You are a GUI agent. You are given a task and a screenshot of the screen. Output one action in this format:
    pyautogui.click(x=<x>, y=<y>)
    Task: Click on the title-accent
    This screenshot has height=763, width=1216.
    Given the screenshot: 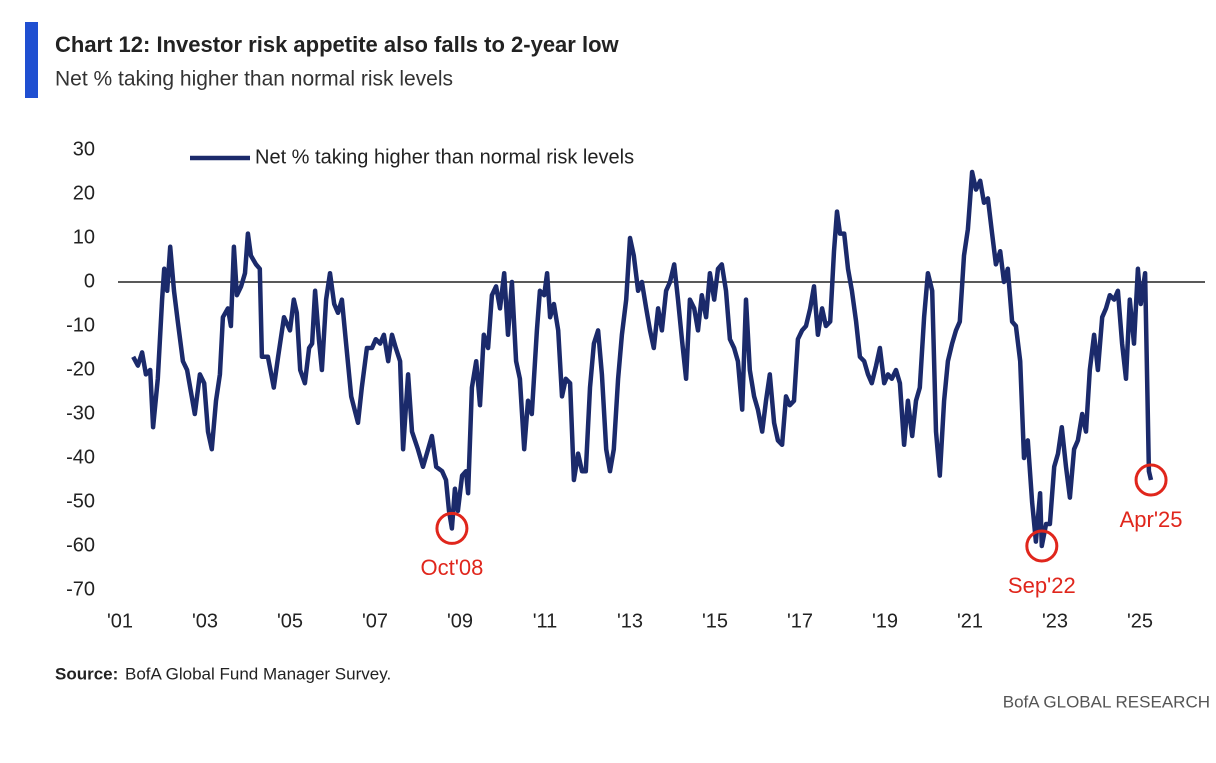 What is the action you would take?
    pyautogui.click(x=31, y=60)
    